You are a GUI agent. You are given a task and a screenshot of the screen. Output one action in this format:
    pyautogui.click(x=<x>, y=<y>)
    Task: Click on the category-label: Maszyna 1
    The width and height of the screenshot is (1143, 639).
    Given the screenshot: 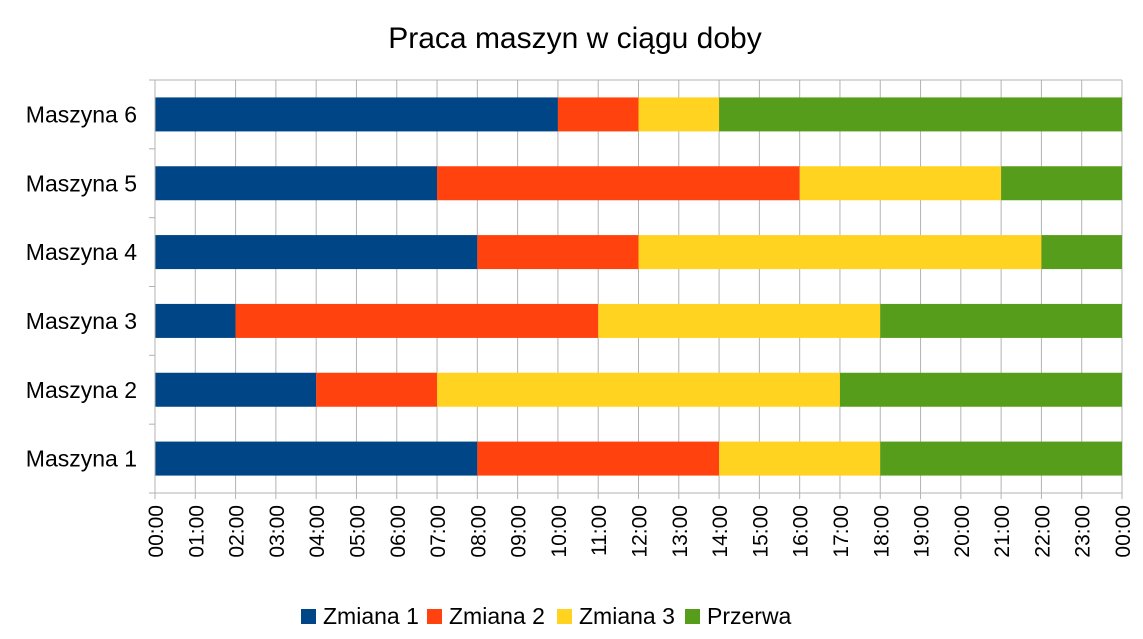 What is the action you would take?
    pyautogui.click(x=81, y=459)
    